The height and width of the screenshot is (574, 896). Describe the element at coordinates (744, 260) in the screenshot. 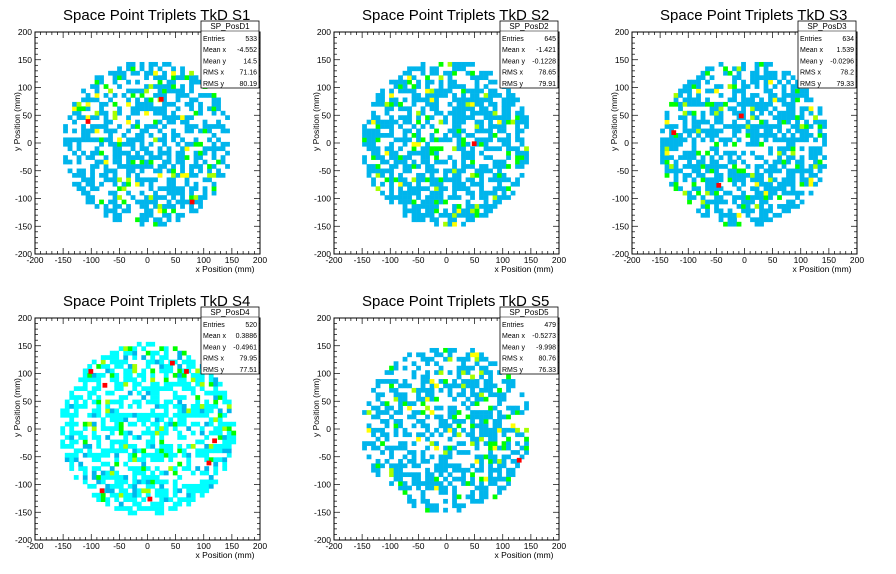

I see `x-tick-label: 0` at that location.